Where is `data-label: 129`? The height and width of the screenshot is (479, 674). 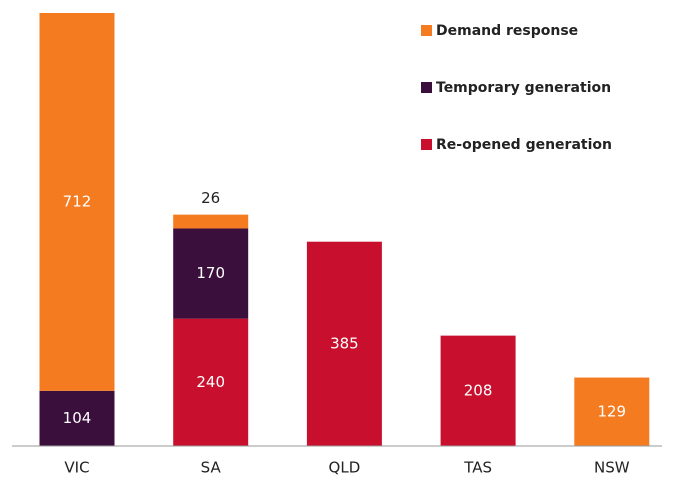
data-label: 129 is located at coordinates (611, 411).